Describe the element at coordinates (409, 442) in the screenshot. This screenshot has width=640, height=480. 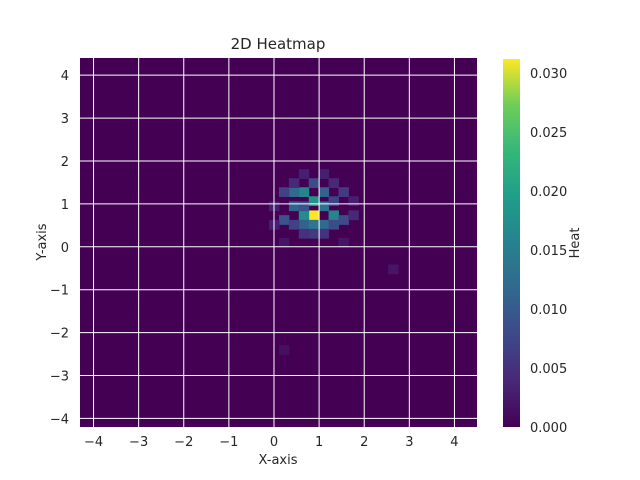
I see `x-tick-label: 3` at that location.